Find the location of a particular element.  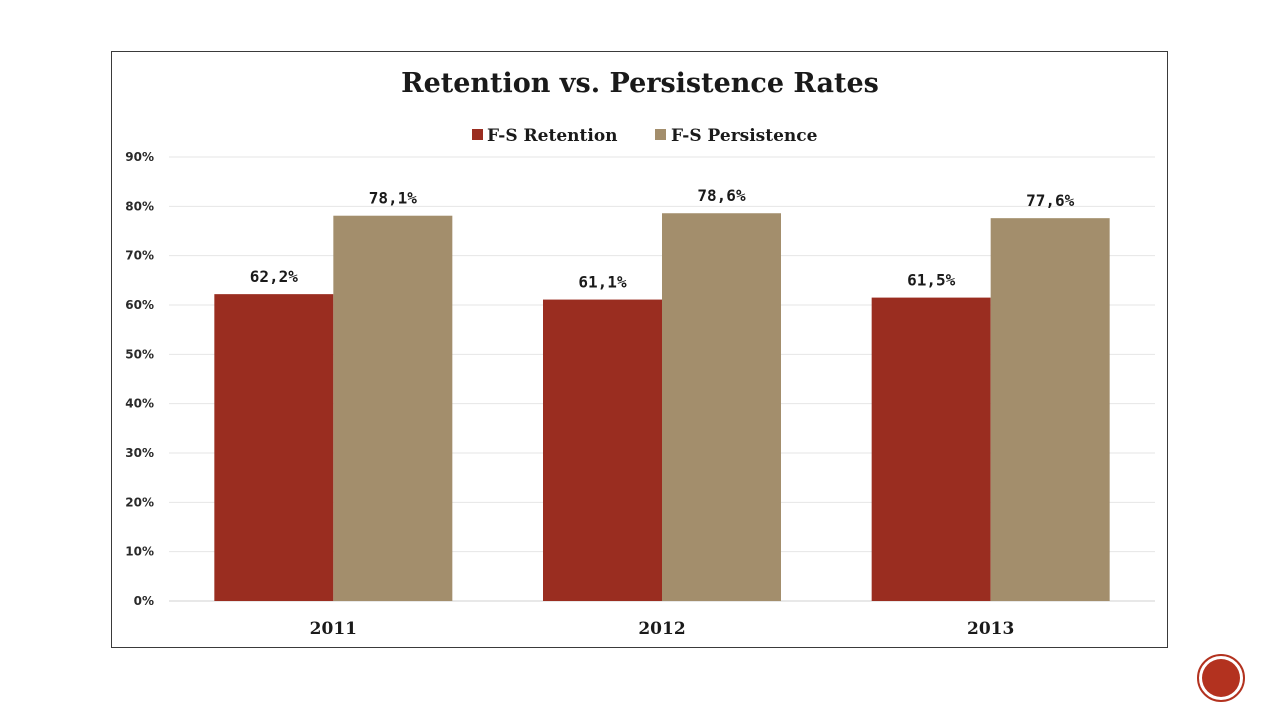

y-tick-label: 50% is located at coordinates (139, 354).